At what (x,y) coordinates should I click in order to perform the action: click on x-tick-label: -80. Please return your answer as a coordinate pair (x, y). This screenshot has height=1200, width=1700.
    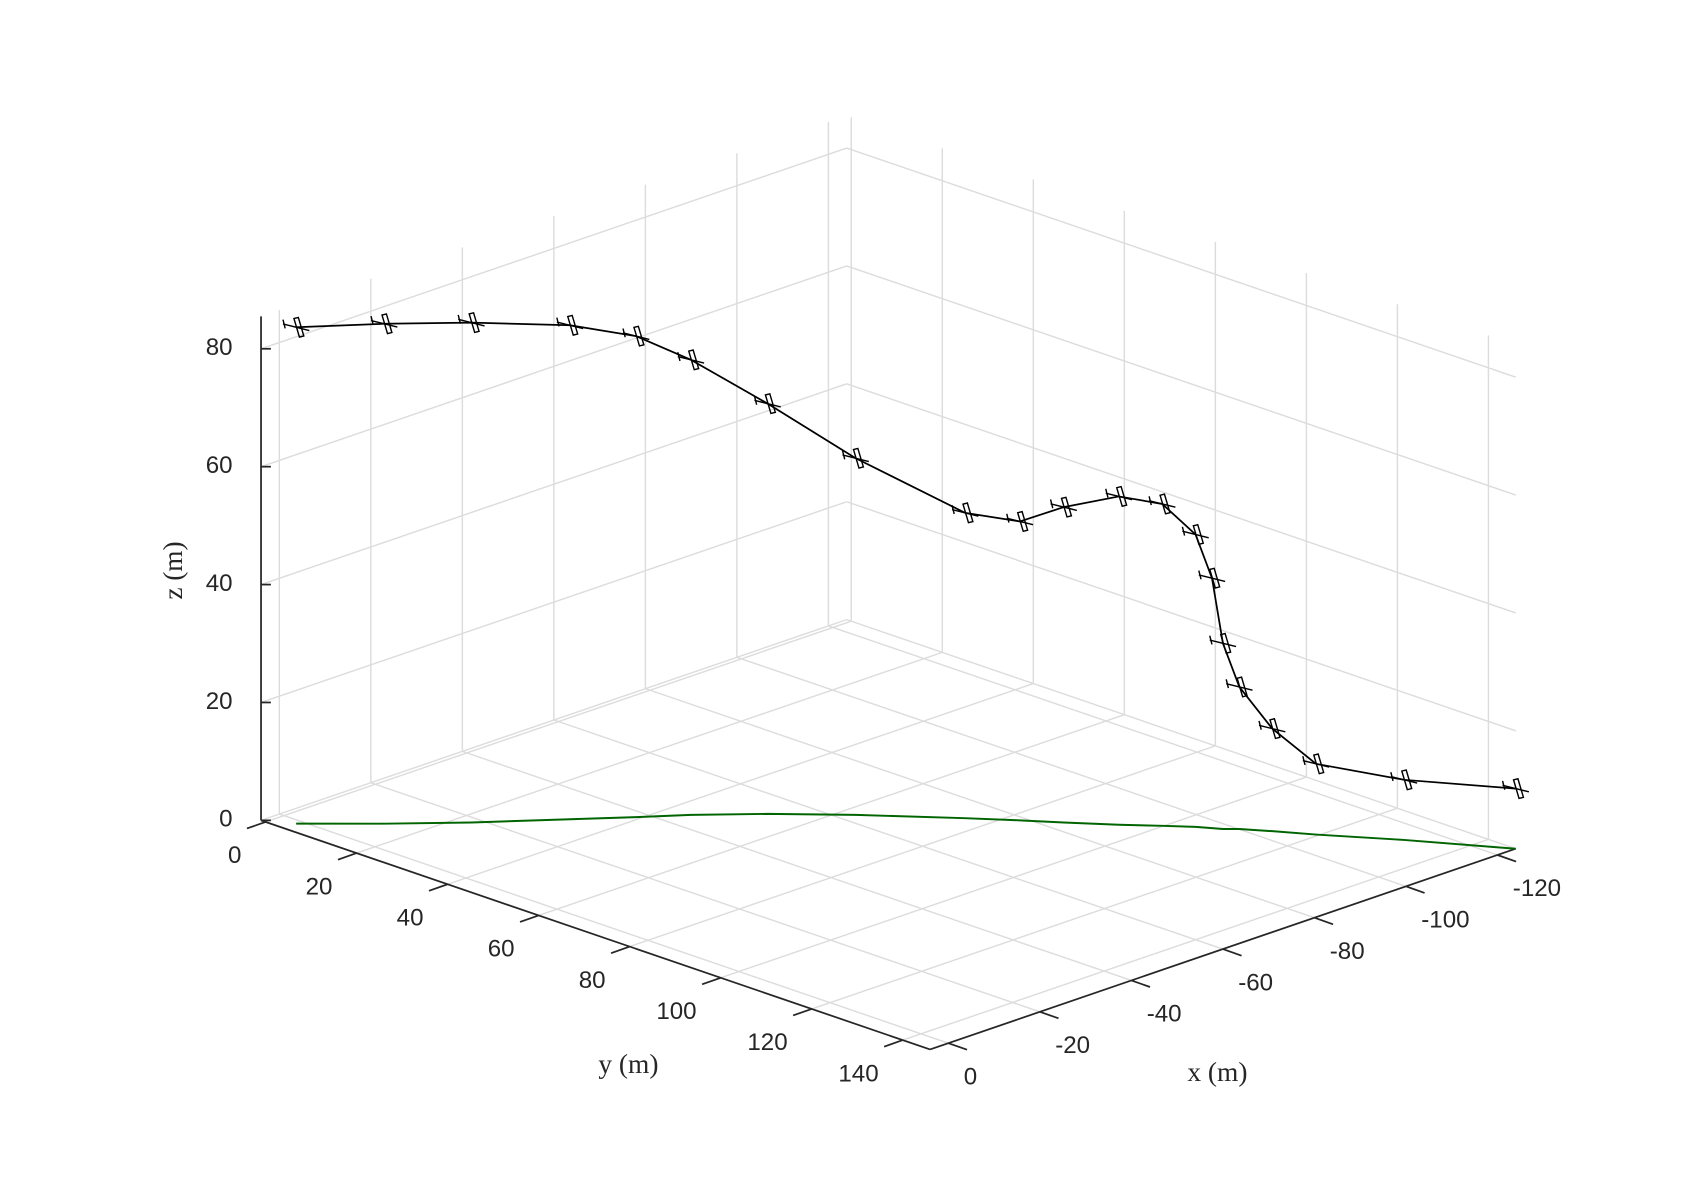
    Looking at the image, I should click on (1347, 951).